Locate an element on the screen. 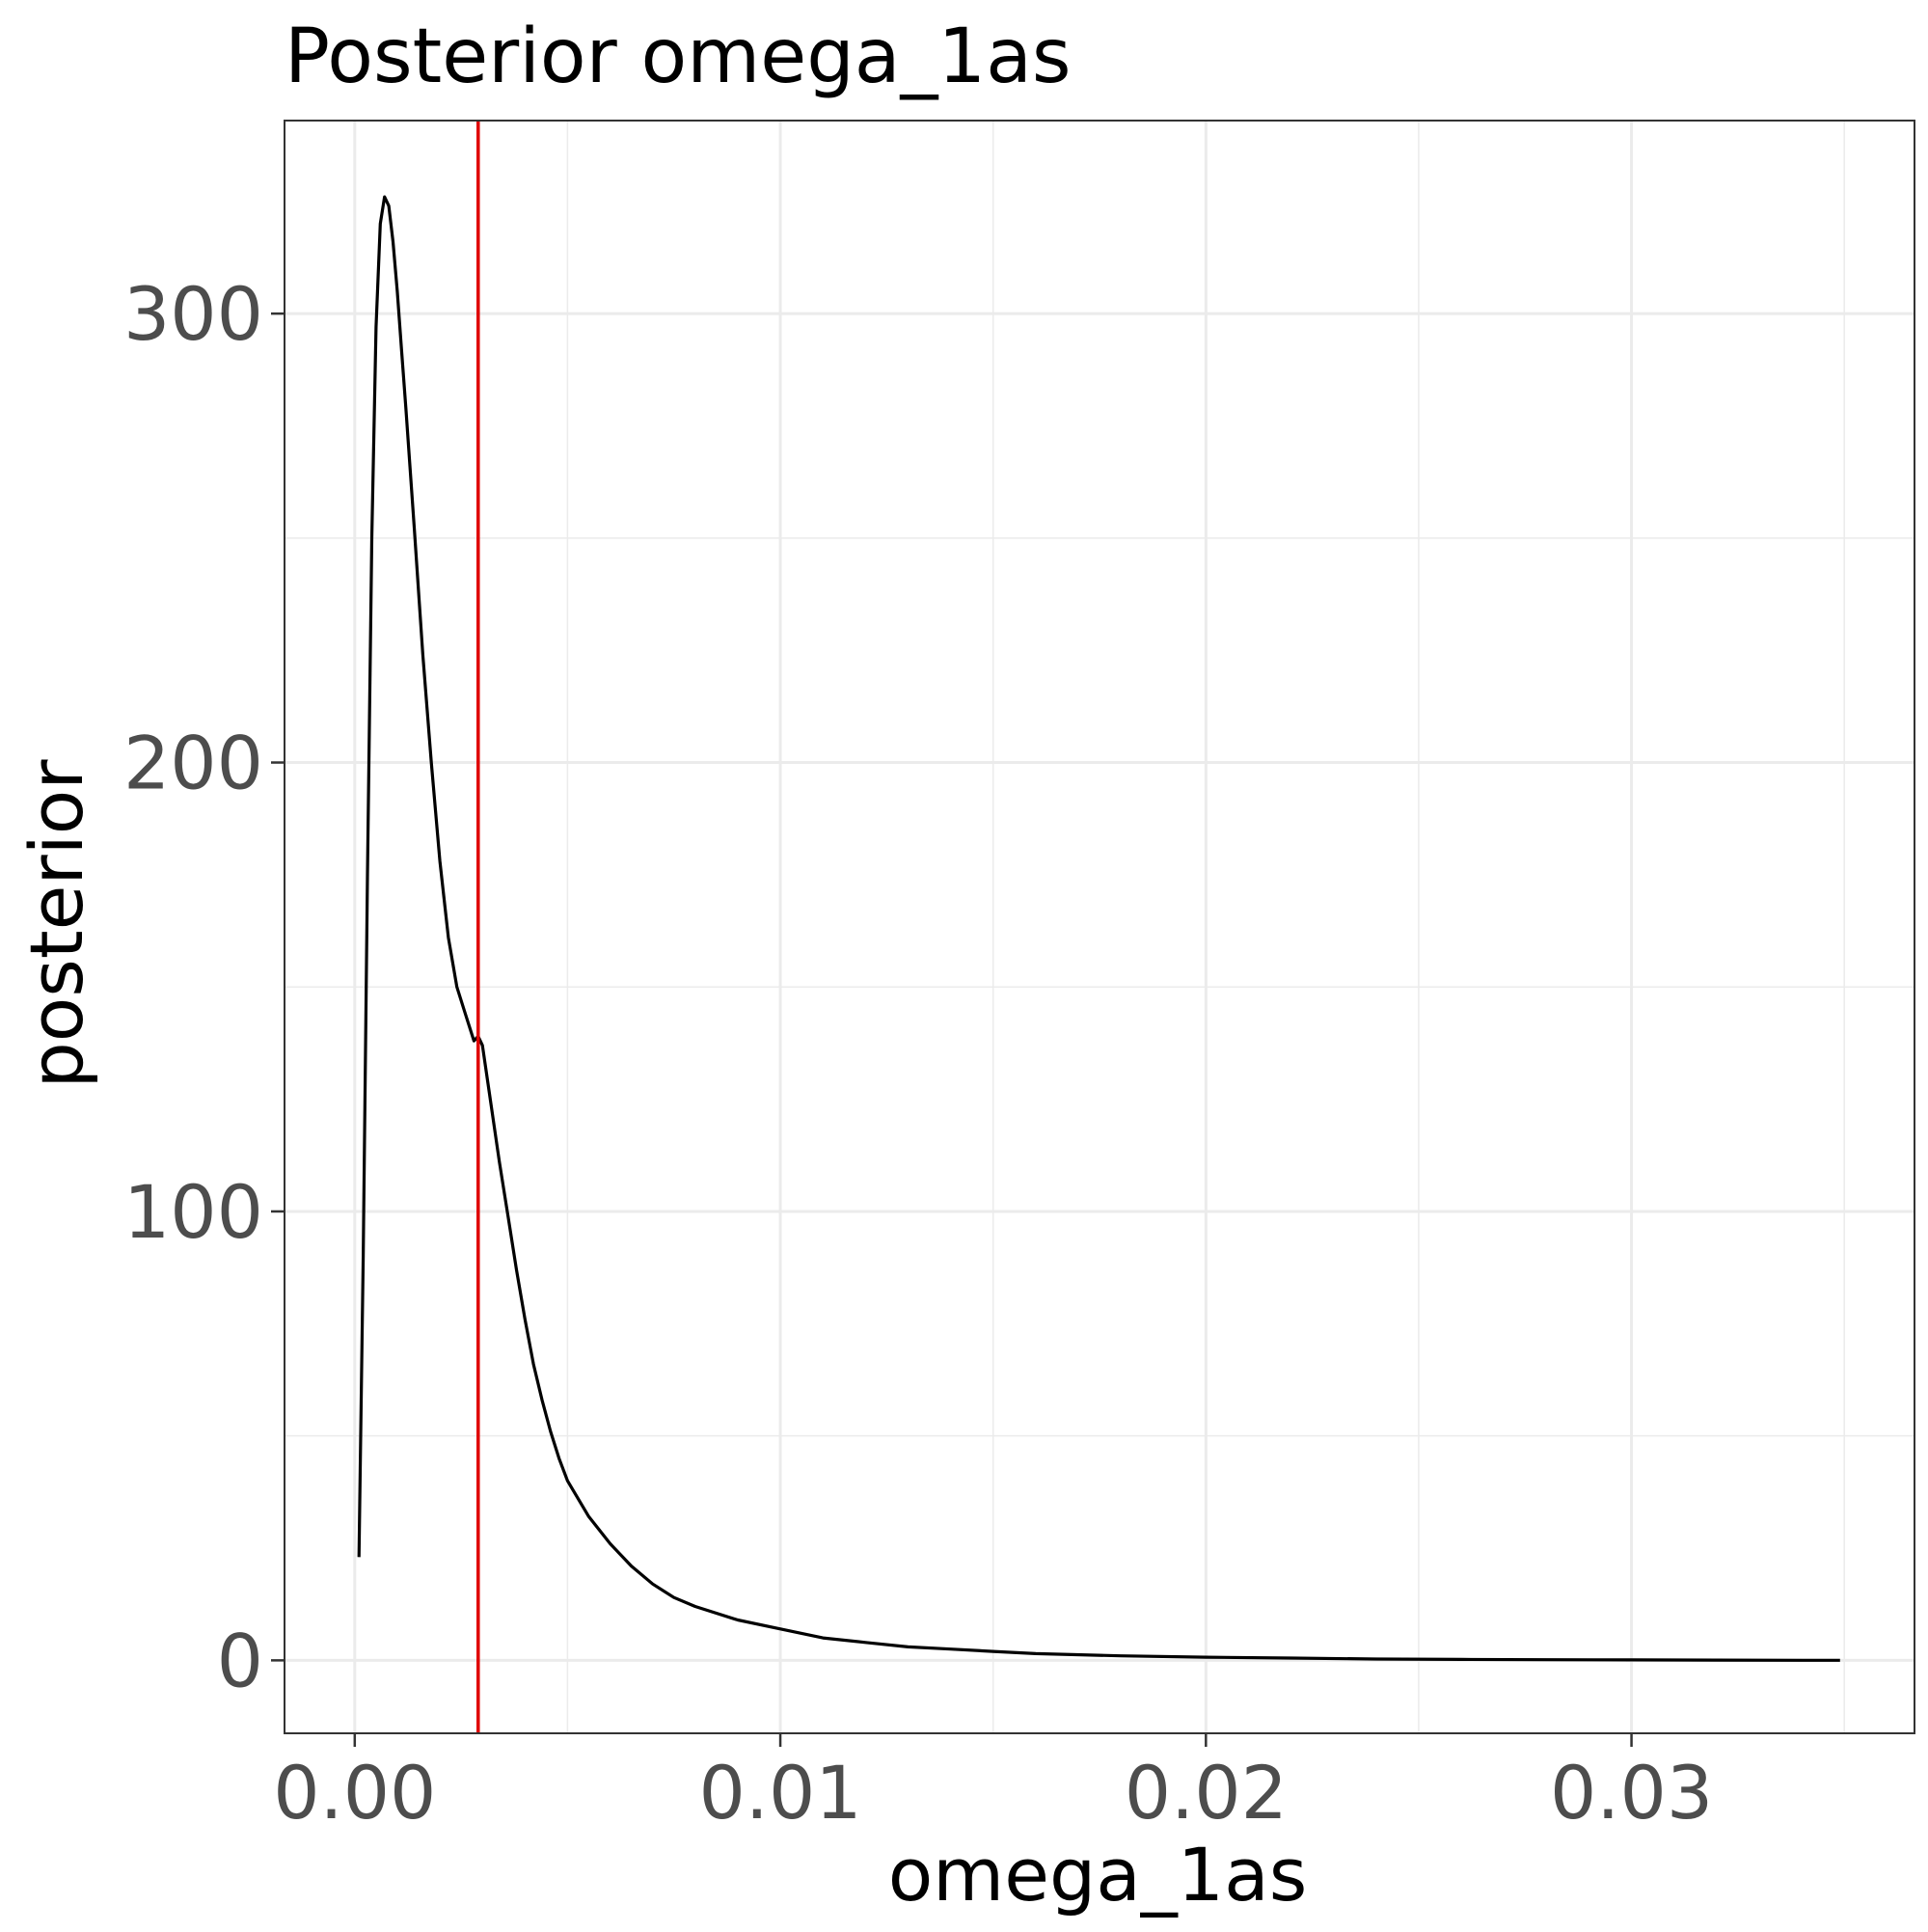 The height and width of the screenshot is (1932, 1928). y-tick-label: 300 is located at coordinates (193, 314).